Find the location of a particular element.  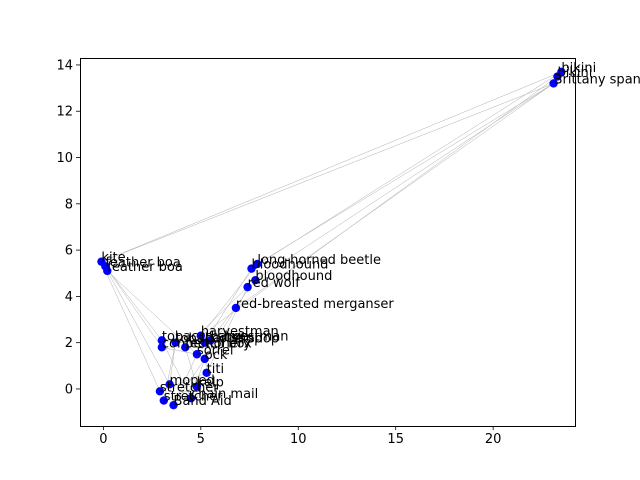

point-label: confectionery is located at coordinates (206, 343).